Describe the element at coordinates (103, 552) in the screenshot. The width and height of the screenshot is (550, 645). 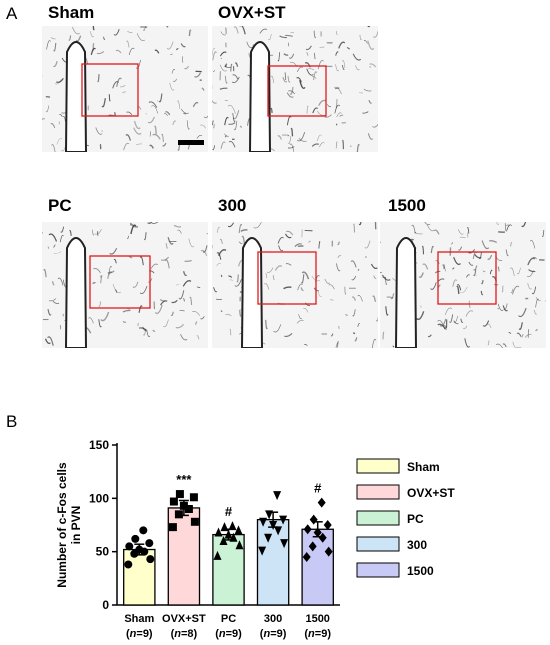
I see `y-tick-label: 50` at that location.